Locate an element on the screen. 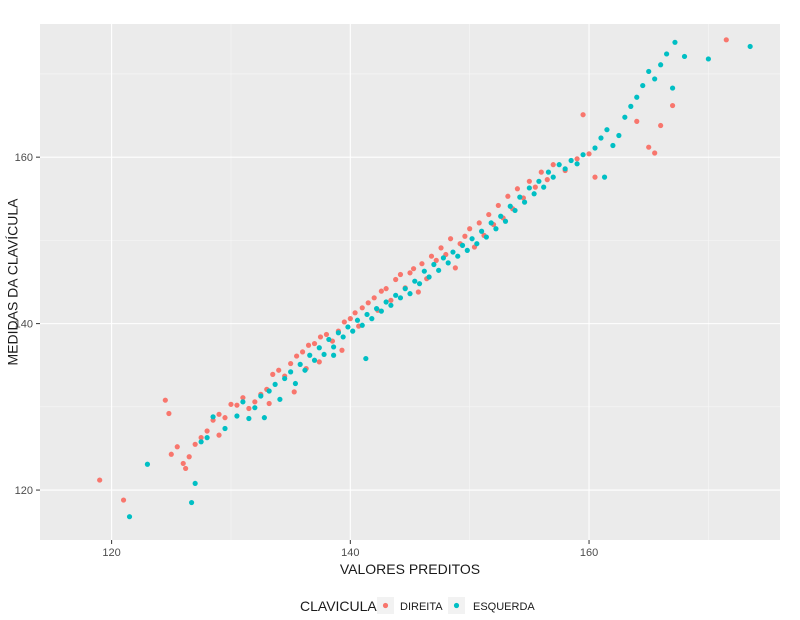 The height and width of the screenshot is (620, 800). y-tick-label: 120 is located at coordinates (24, 491).